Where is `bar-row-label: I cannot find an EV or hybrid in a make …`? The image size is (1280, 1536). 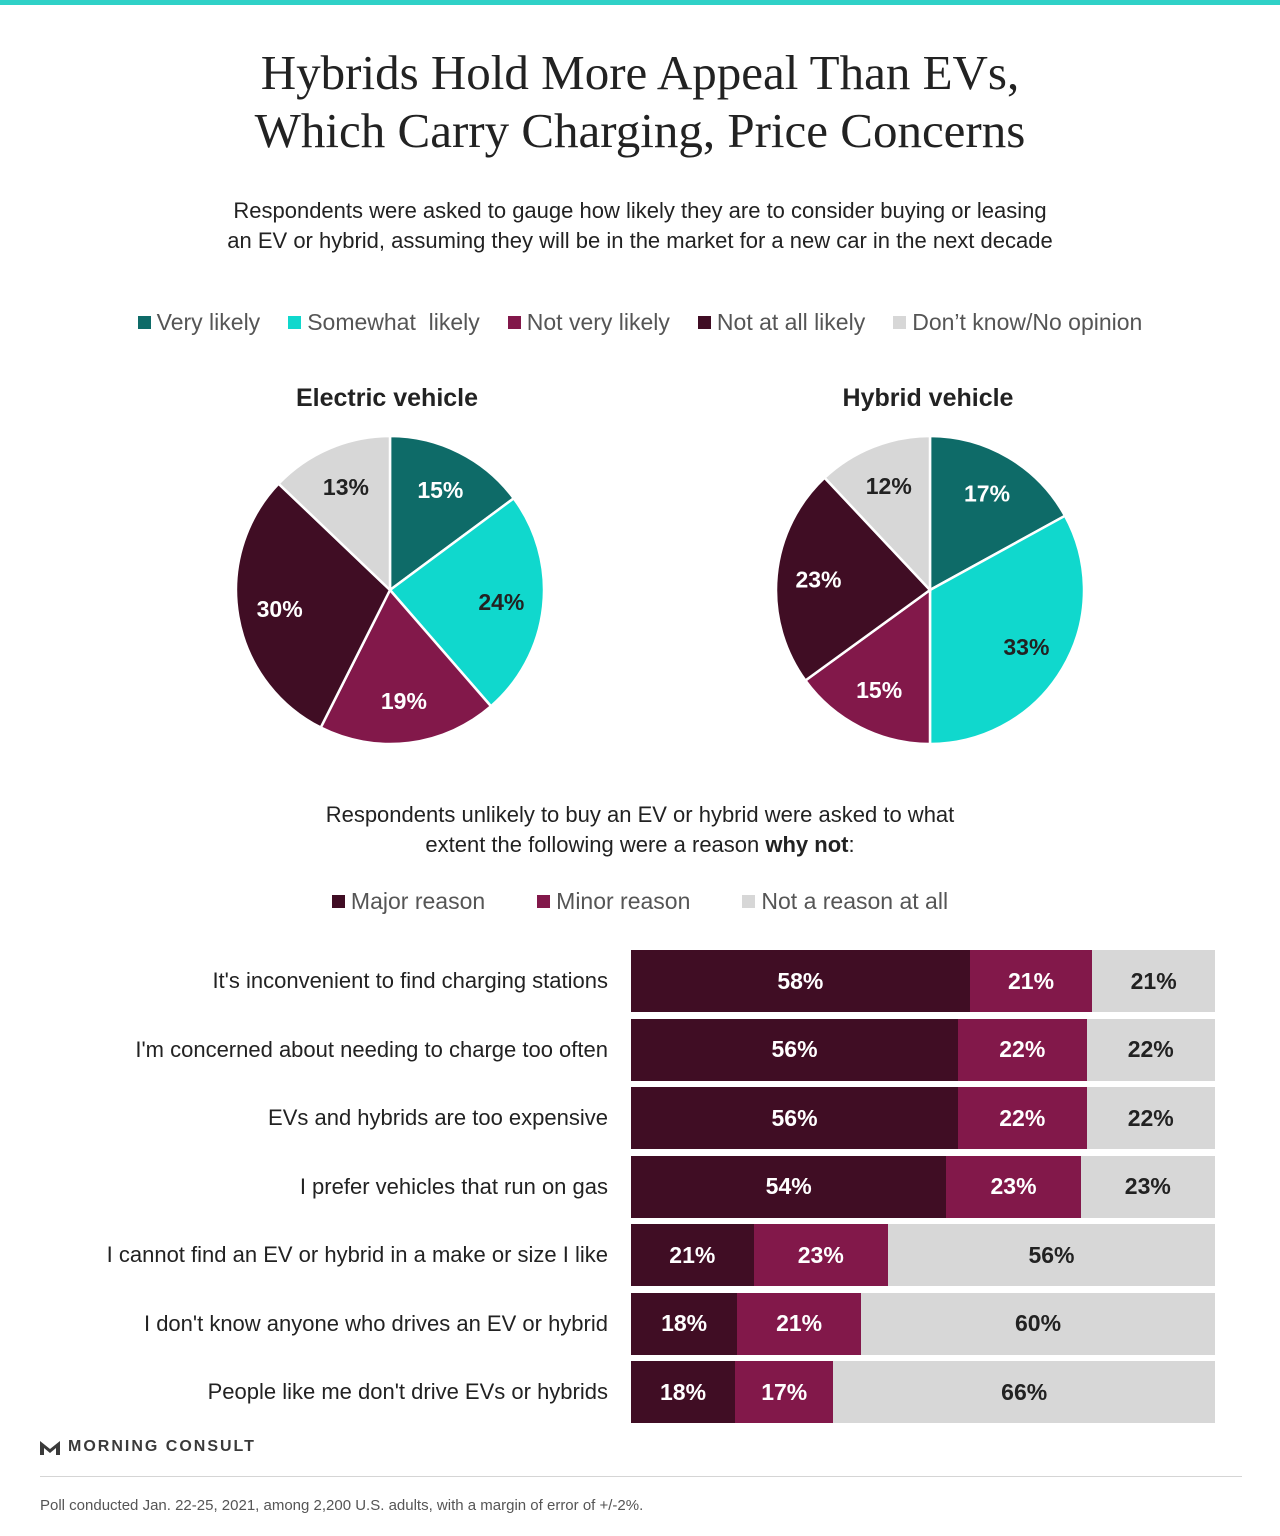 bar-row-label: I cannot find an EV or hybrid in a make … is located at coordinates (357, 1254).